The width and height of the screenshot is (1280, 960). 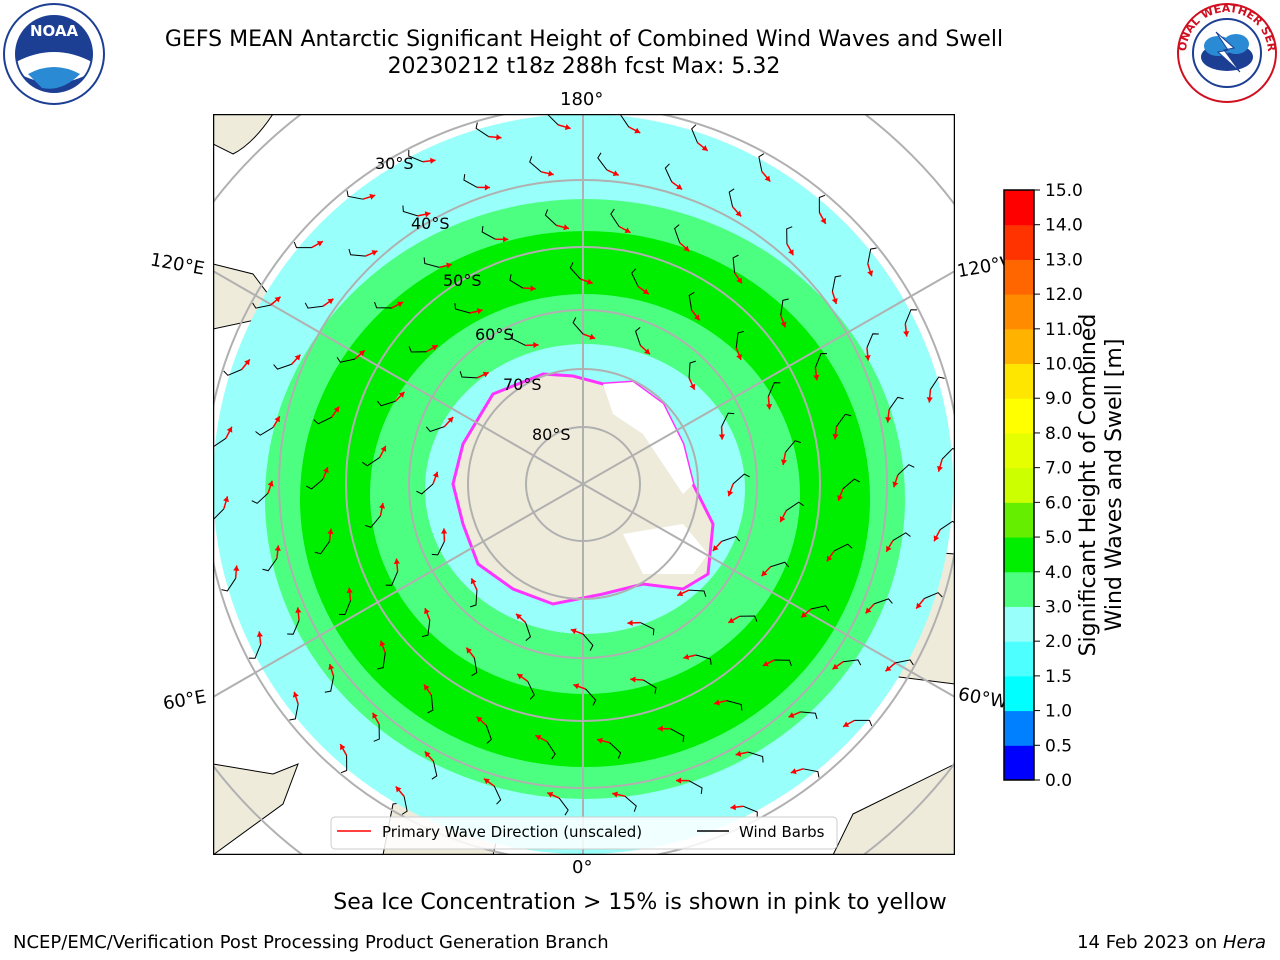 I want to click on colorbar-label-line1: Significant Height of Combined, so click(x=1088, y=485).